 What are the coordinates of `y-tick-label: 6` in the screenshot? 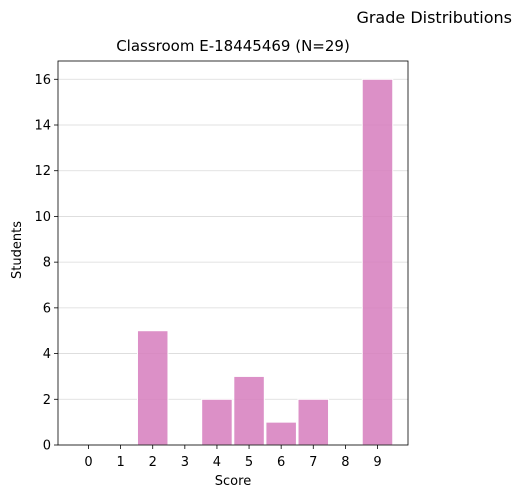 It's located at (47, 308).